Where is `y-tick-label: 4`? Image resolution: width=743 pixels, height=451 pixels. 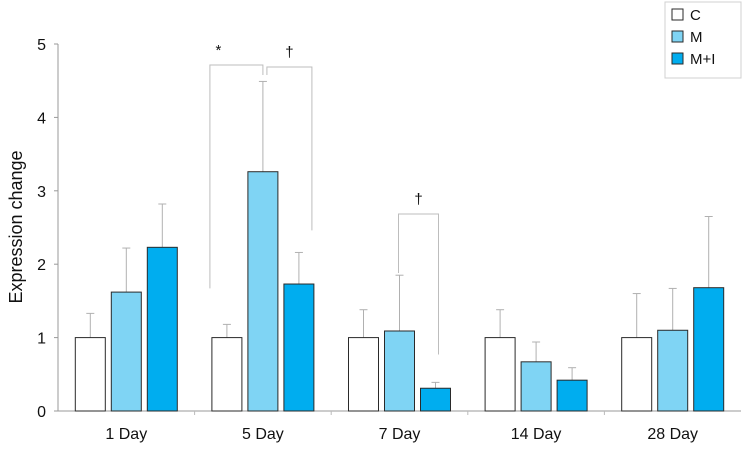
y-tick-label: 4 is located at coordinates (41, 118).